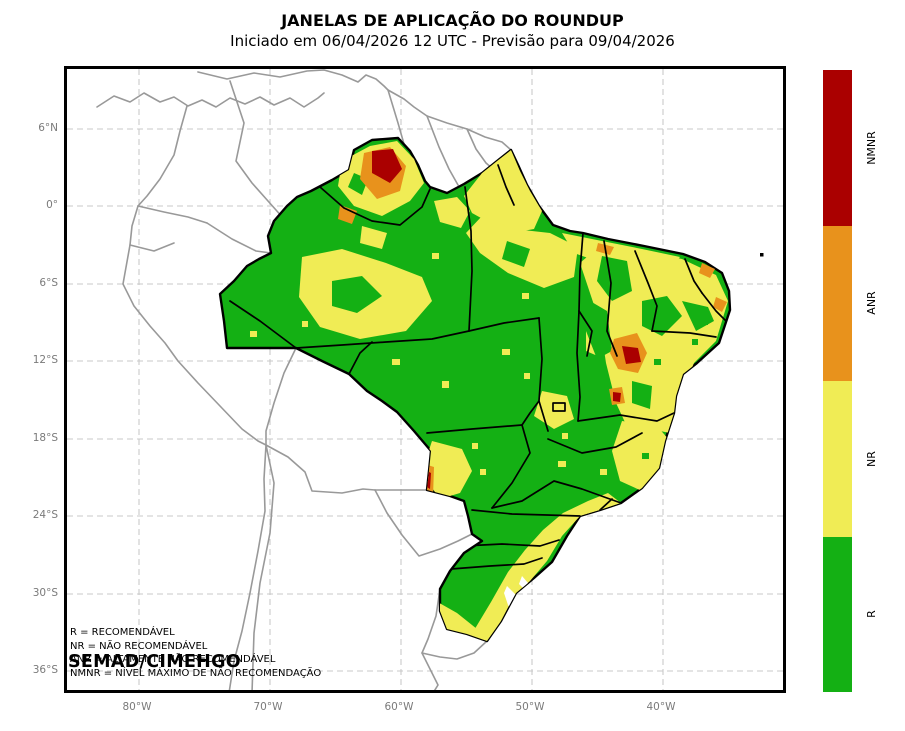  What do you see at coordinates (137, 707) in the screenshot?
I see `x-tick-80w: 80°W` at bounding box center [137, 707].